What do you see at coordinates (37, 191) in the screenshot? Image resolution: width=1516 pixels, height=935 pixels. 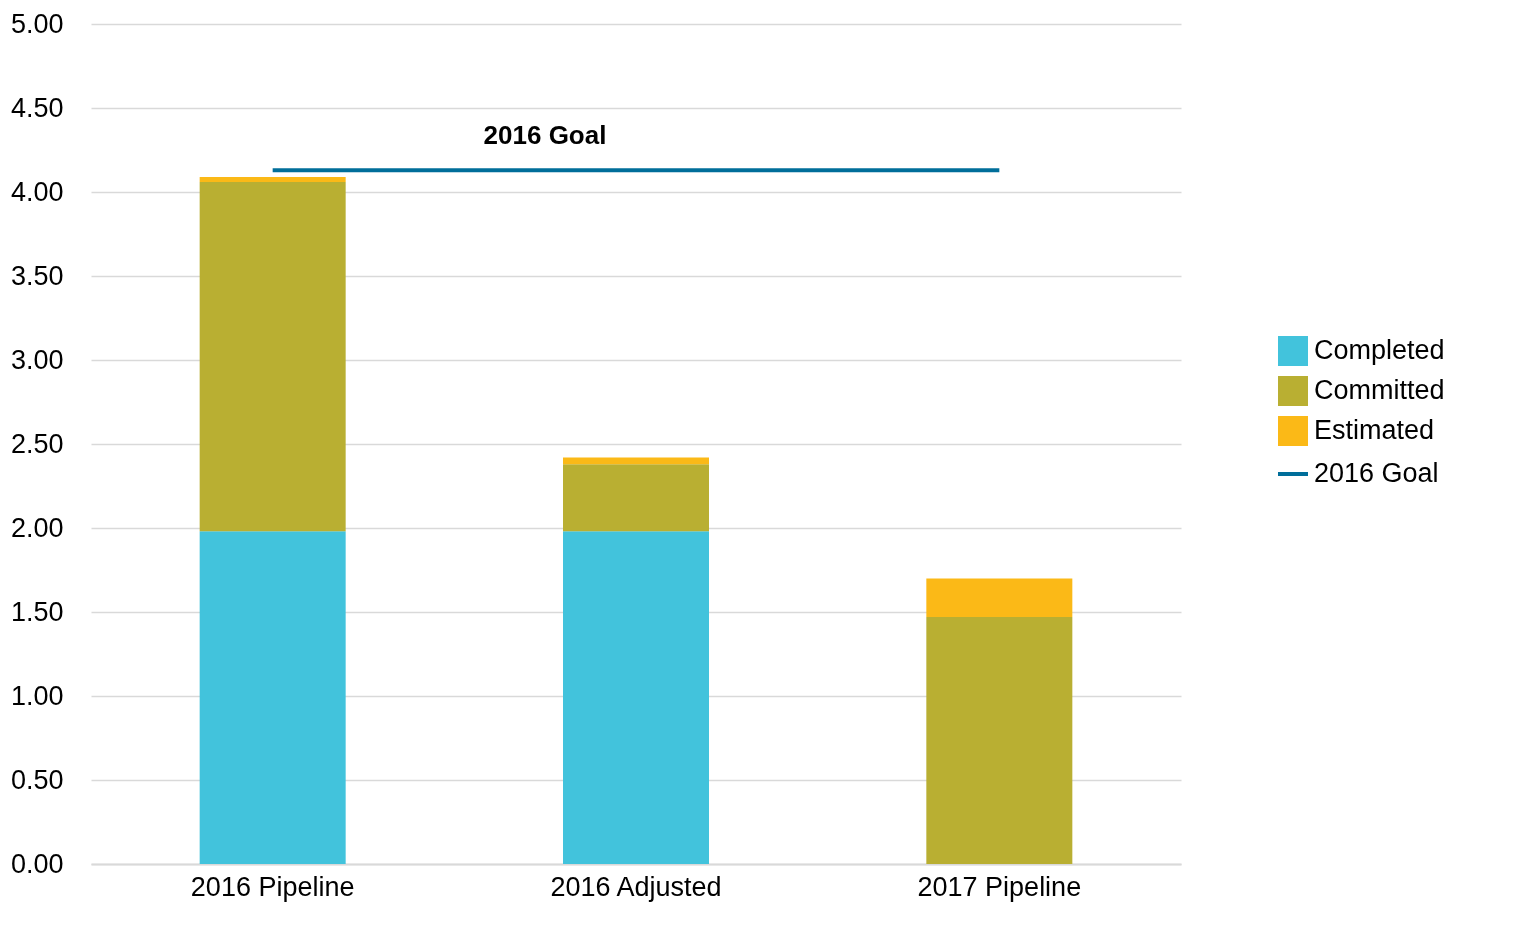 I see `y-tick-label: 4.00` at bounding box center [37, 191].